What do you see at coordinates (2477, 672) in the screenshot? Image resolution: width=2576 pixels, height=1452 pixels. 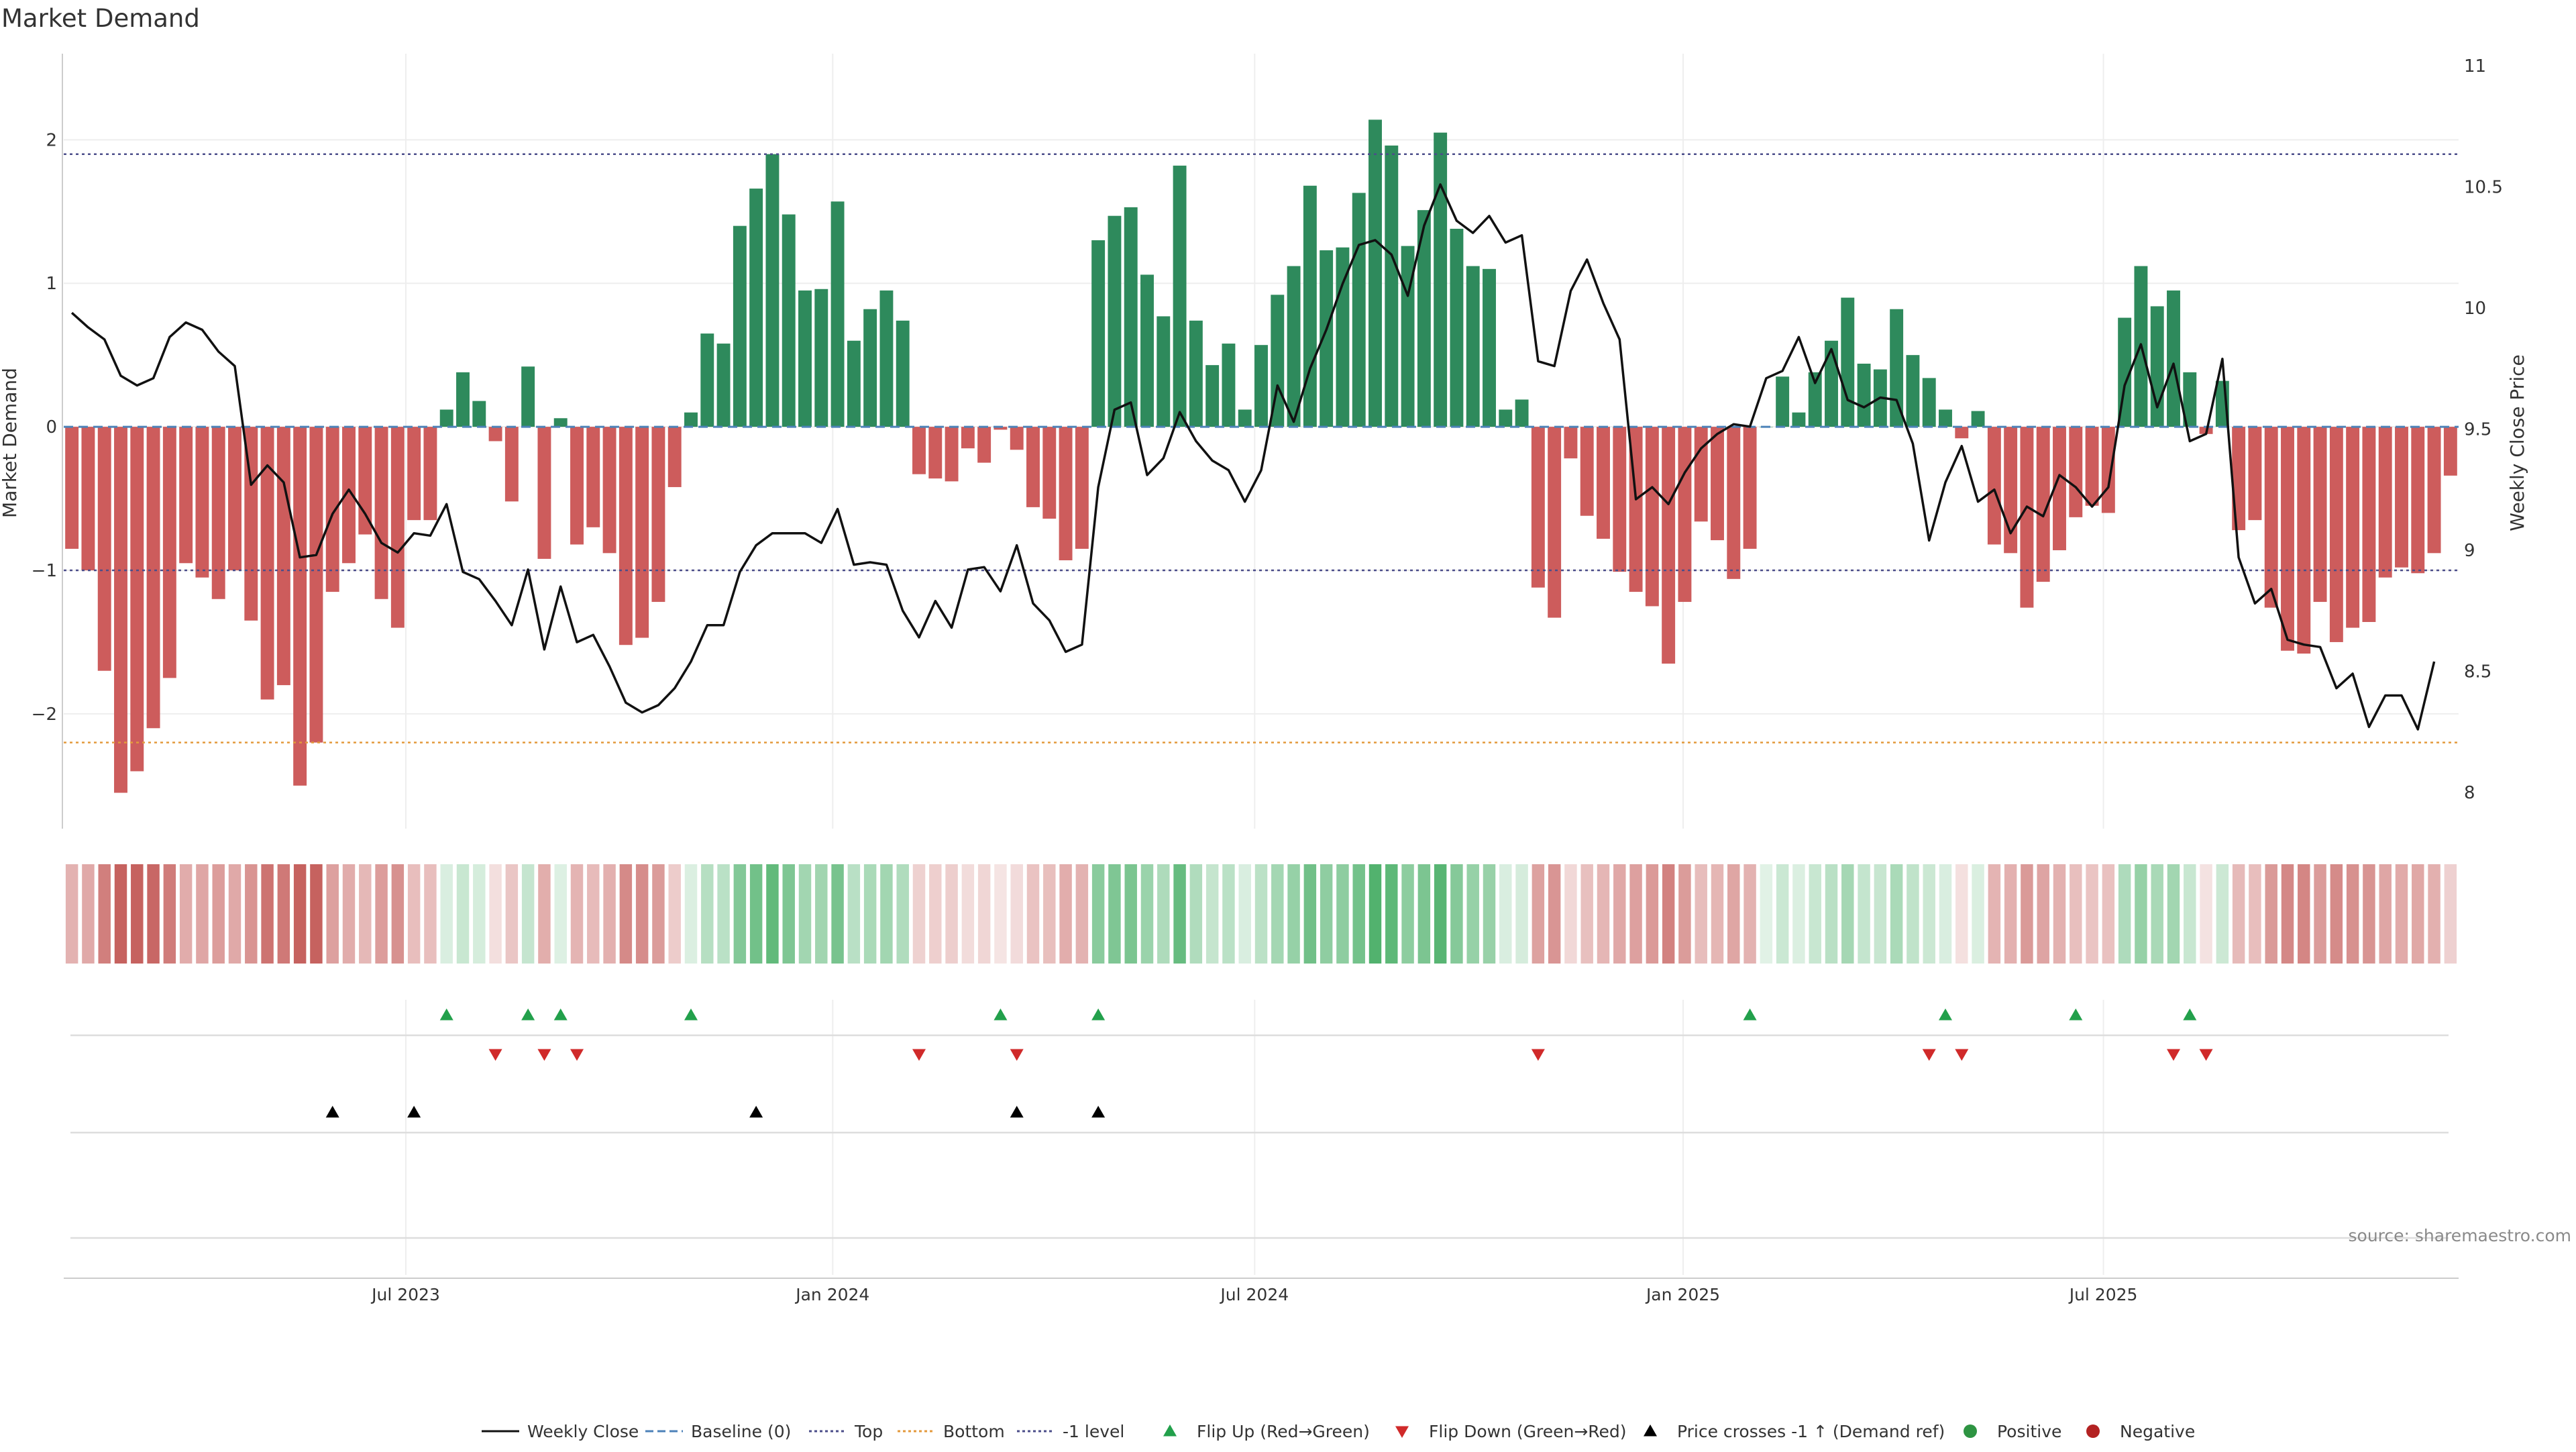 I see `y2-tick-label: 8.5` at bounding box center [2477, 672].